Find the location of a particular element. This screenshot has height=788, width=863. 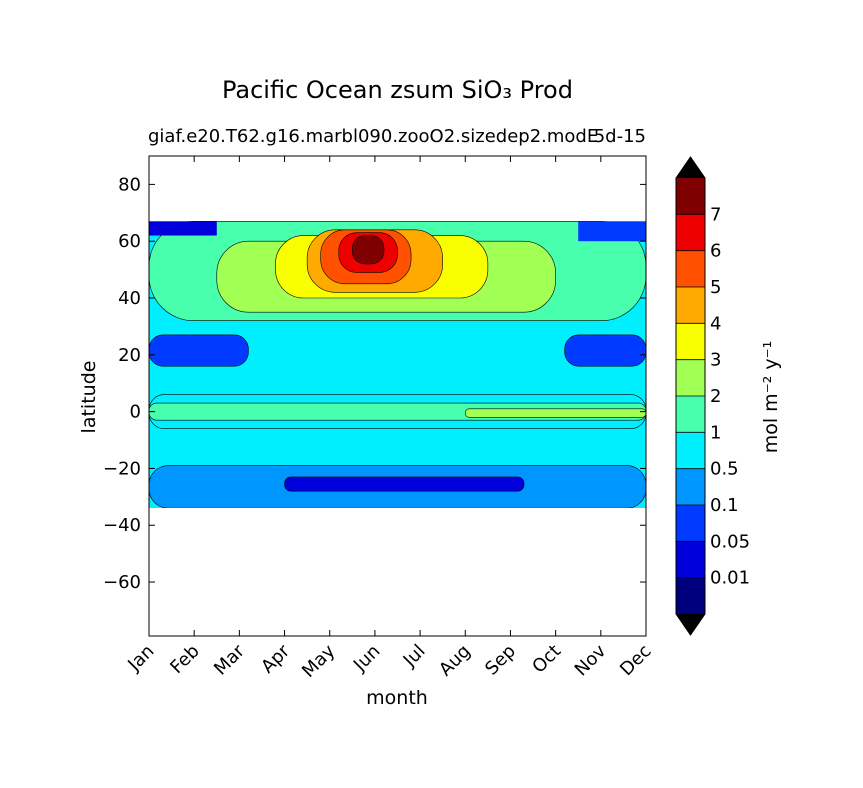

y-tick-label: −60 is located at coordinates (122, 582).